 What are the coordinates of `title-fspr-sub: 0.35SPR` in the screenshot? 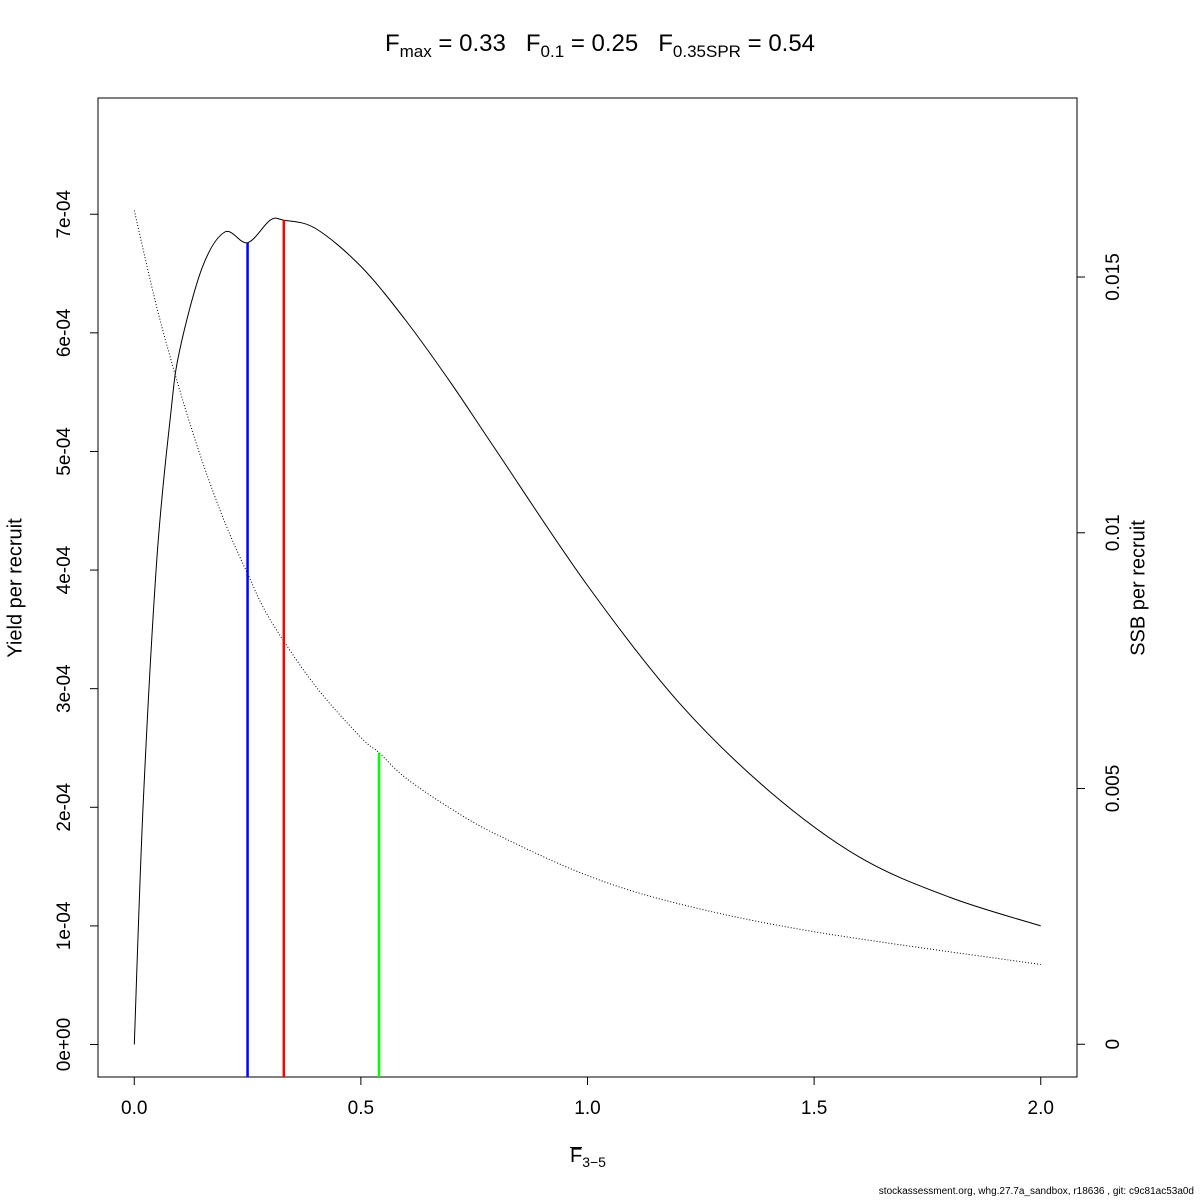 It's located at (706, 51).